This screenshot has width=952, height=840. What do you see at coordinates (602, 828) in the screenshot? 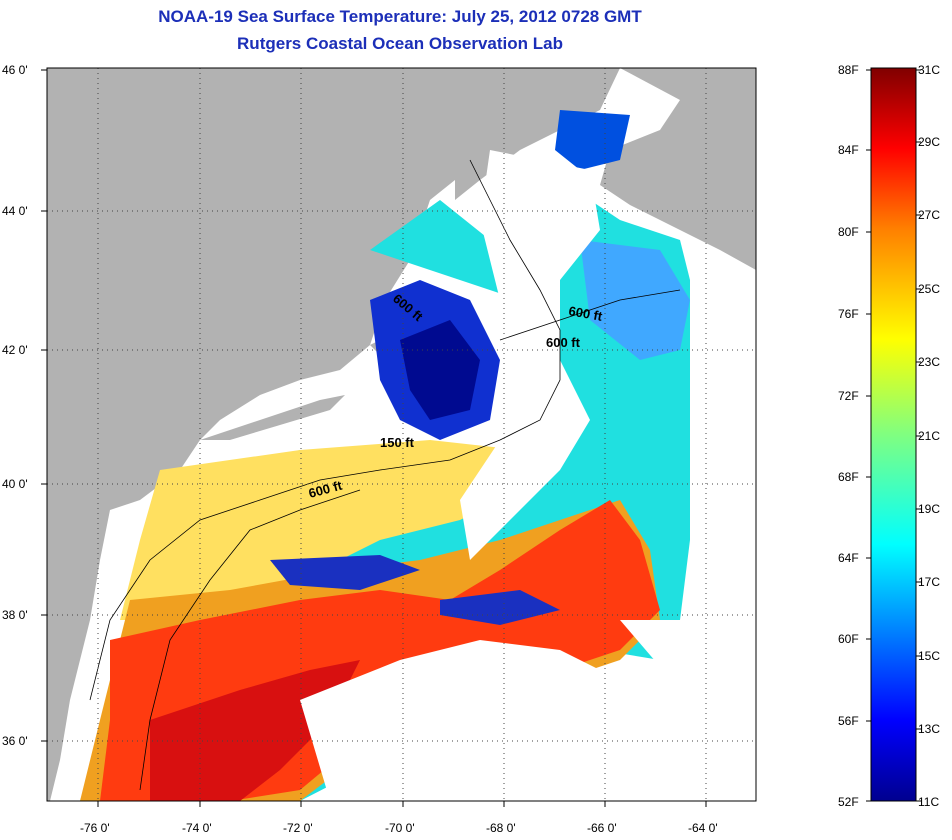
I see `lon-tick-label: -66 0'` at bounding box center [602, 828].